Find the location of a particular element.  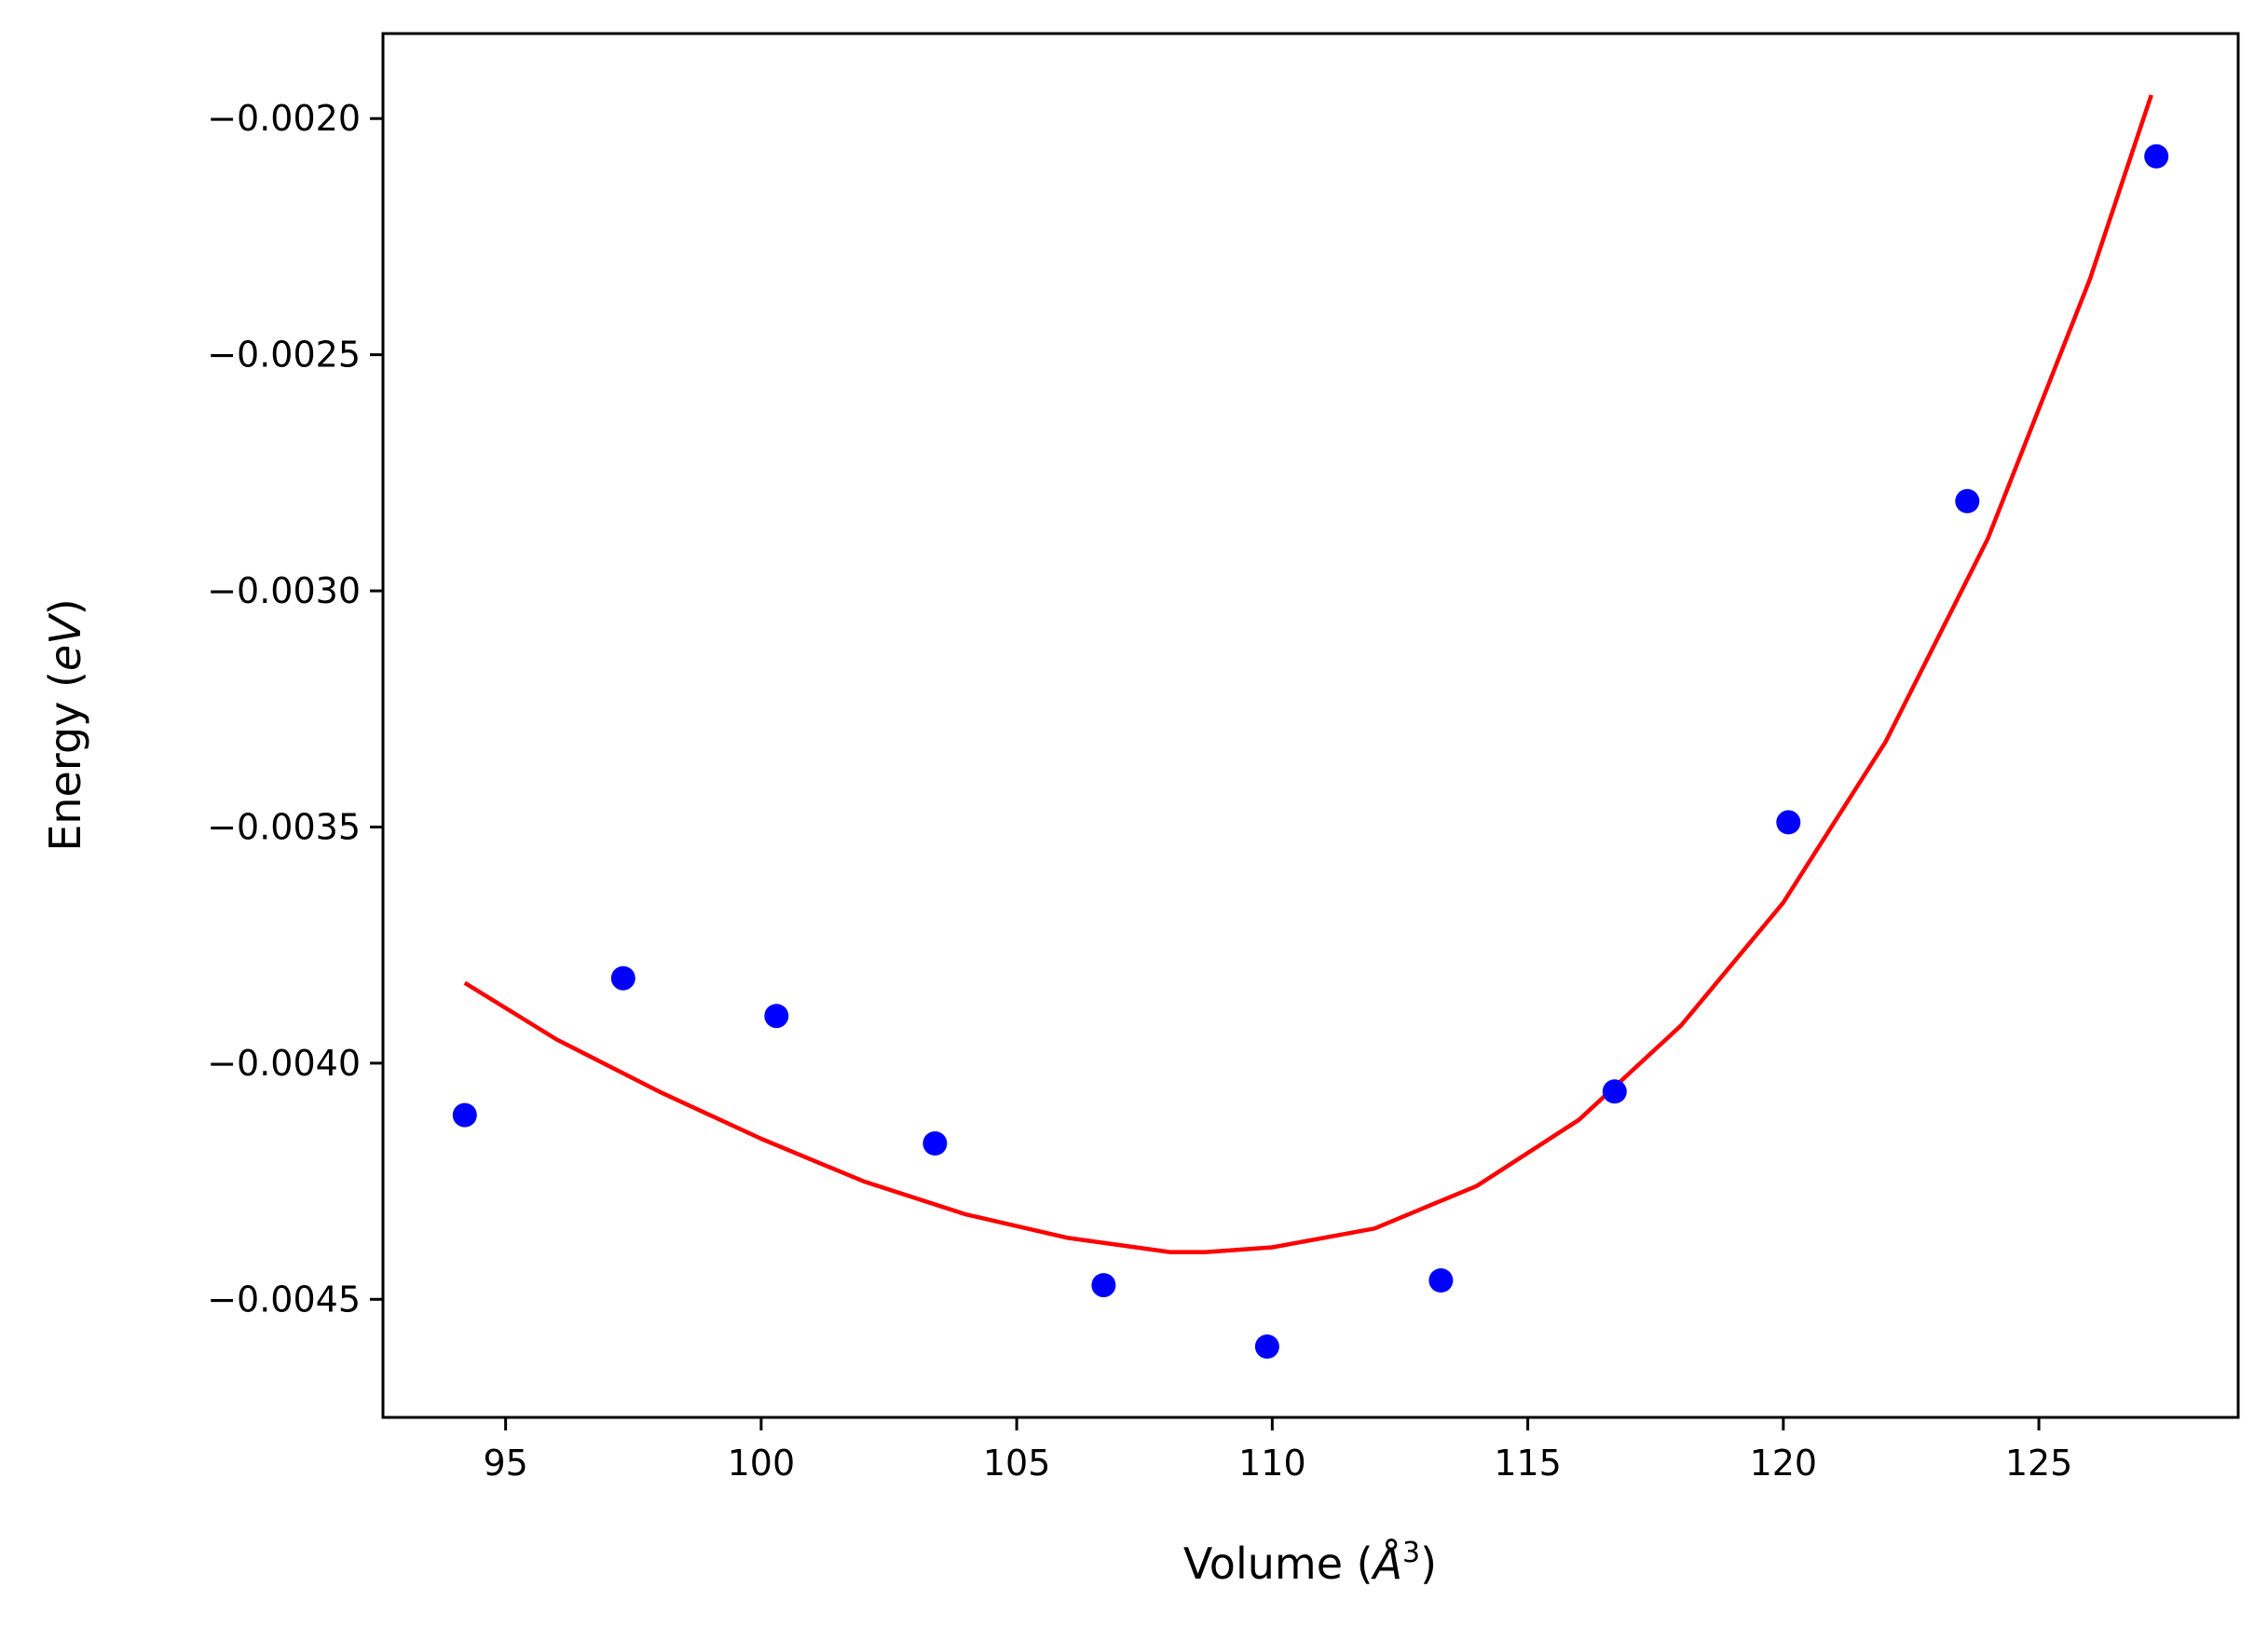

x-axis-ticks: 95 100 105 110 115 120 125 is located at coordinates (1277, 1451).